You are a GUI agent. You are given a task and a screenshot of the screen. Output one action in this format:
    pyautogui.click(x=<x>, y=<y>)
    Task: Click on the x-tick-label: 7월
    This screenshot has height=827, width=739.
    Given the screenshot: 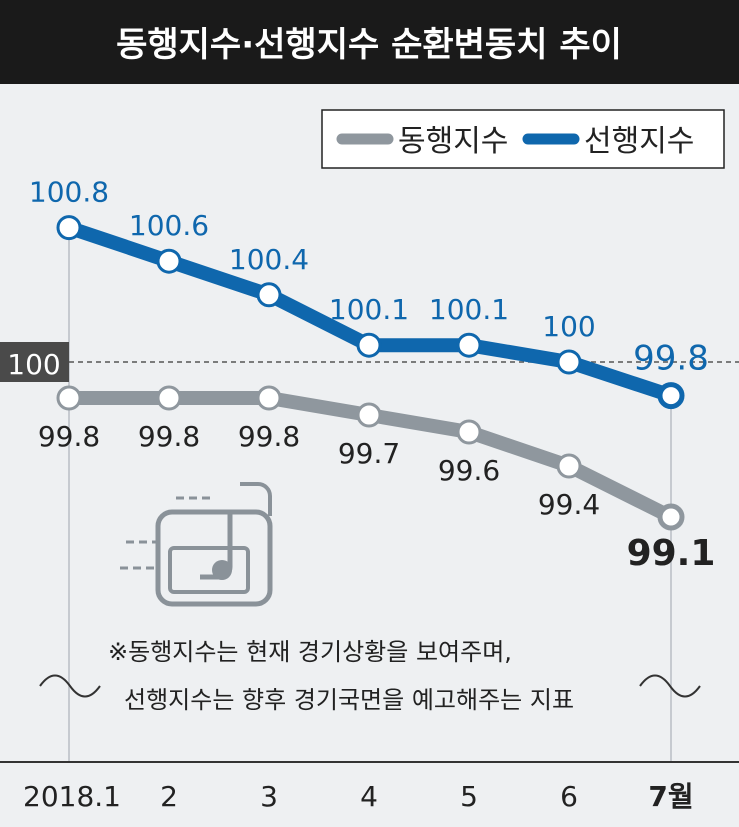 What is the action you would take?
    pyautogui.click(x=670, y=796)
    